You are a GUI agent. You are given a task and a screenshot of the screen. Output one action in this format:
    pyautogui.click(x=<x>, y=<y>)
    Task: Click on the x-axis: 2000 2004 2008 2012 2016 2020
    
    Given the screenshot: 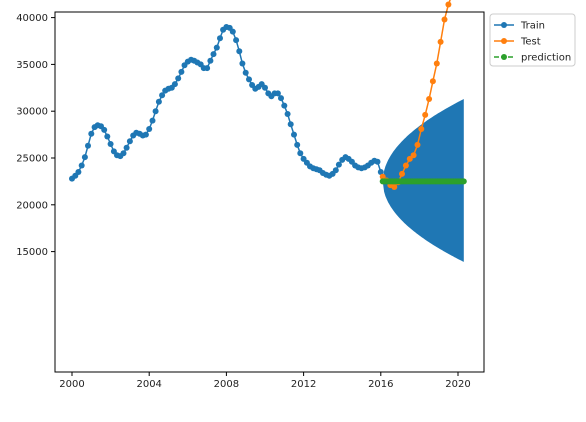 What is the action you would take?
    pyautogui.click(x=265, y=381)
    